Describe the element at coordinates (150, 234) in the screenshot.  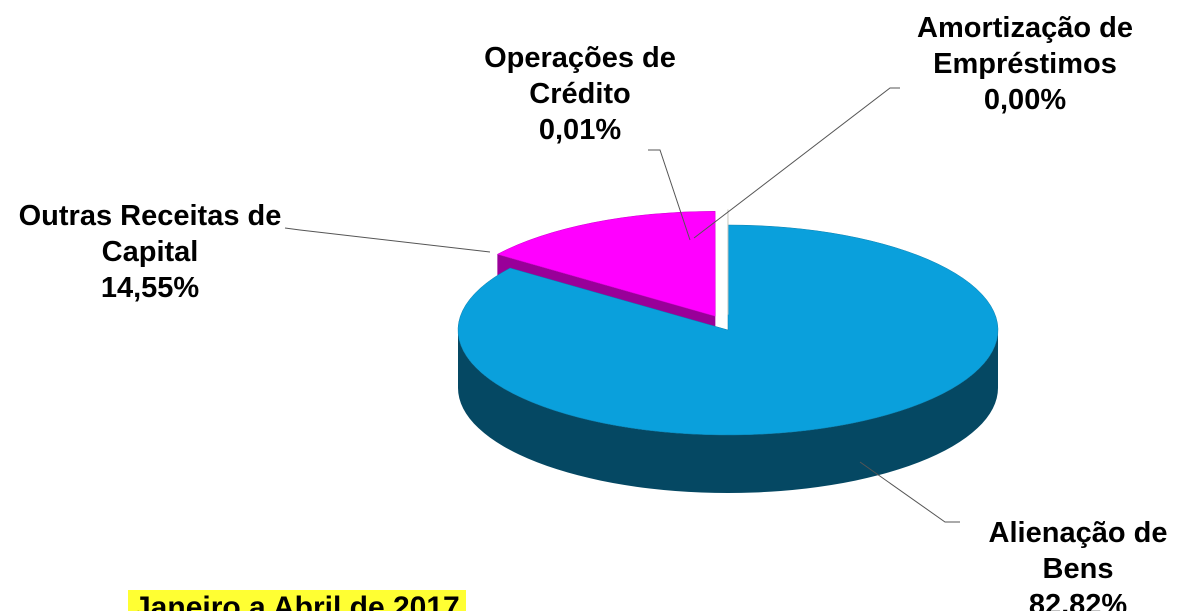
I see `label-name: Outras Receitas de Capital` at that location.